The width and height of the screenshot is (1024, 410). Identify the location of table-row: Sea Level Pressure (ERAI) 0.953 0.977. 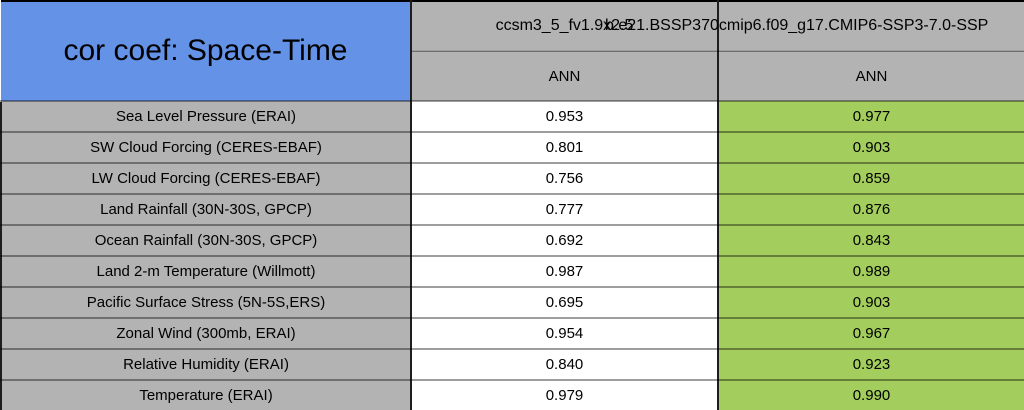
(512, 116).